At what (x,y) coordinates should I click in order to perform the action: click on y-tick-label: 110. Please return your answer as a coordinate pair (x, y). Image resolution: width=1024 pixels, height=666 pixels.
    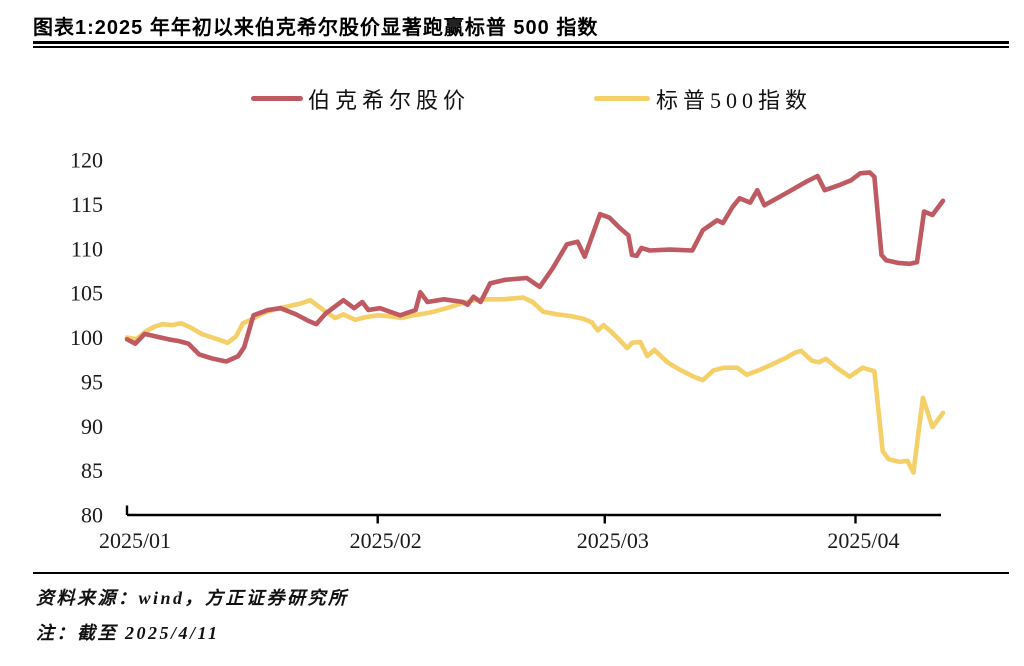
    Looking at the image, I should click on (87, 248).